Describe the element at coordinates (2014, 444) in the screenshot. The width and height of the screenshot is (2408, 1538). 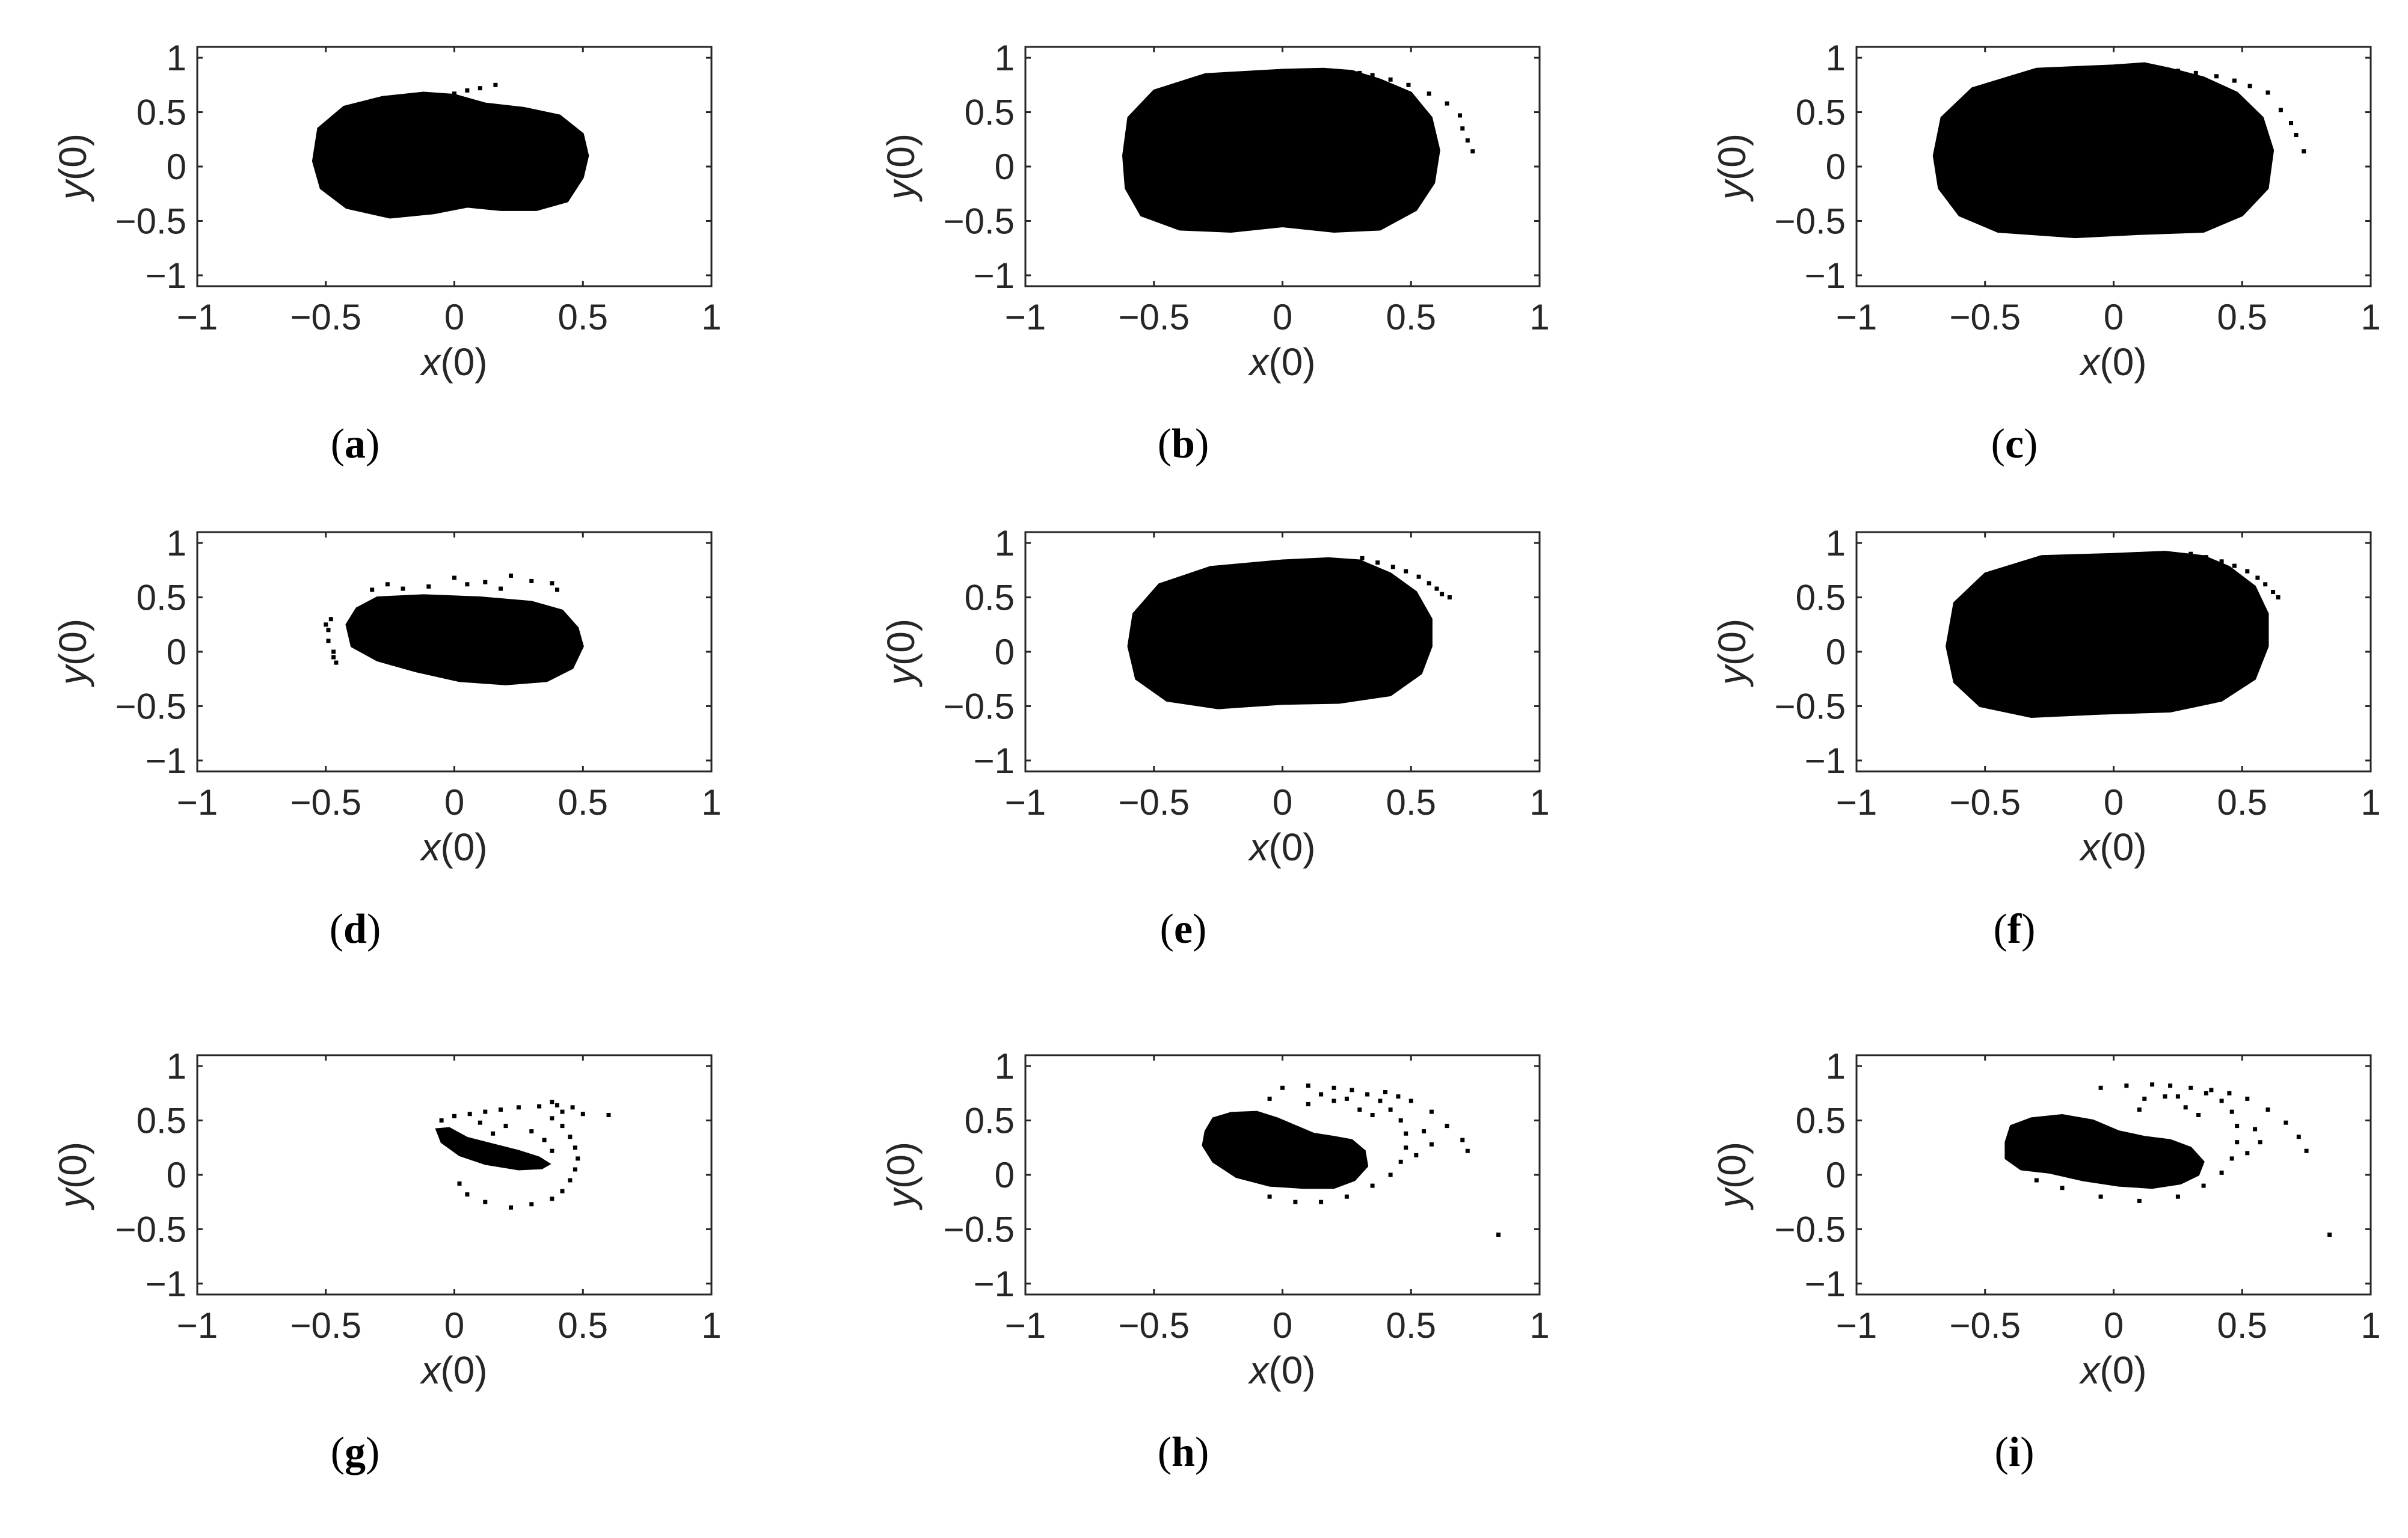
I see `panel-label: (c)` at that location.